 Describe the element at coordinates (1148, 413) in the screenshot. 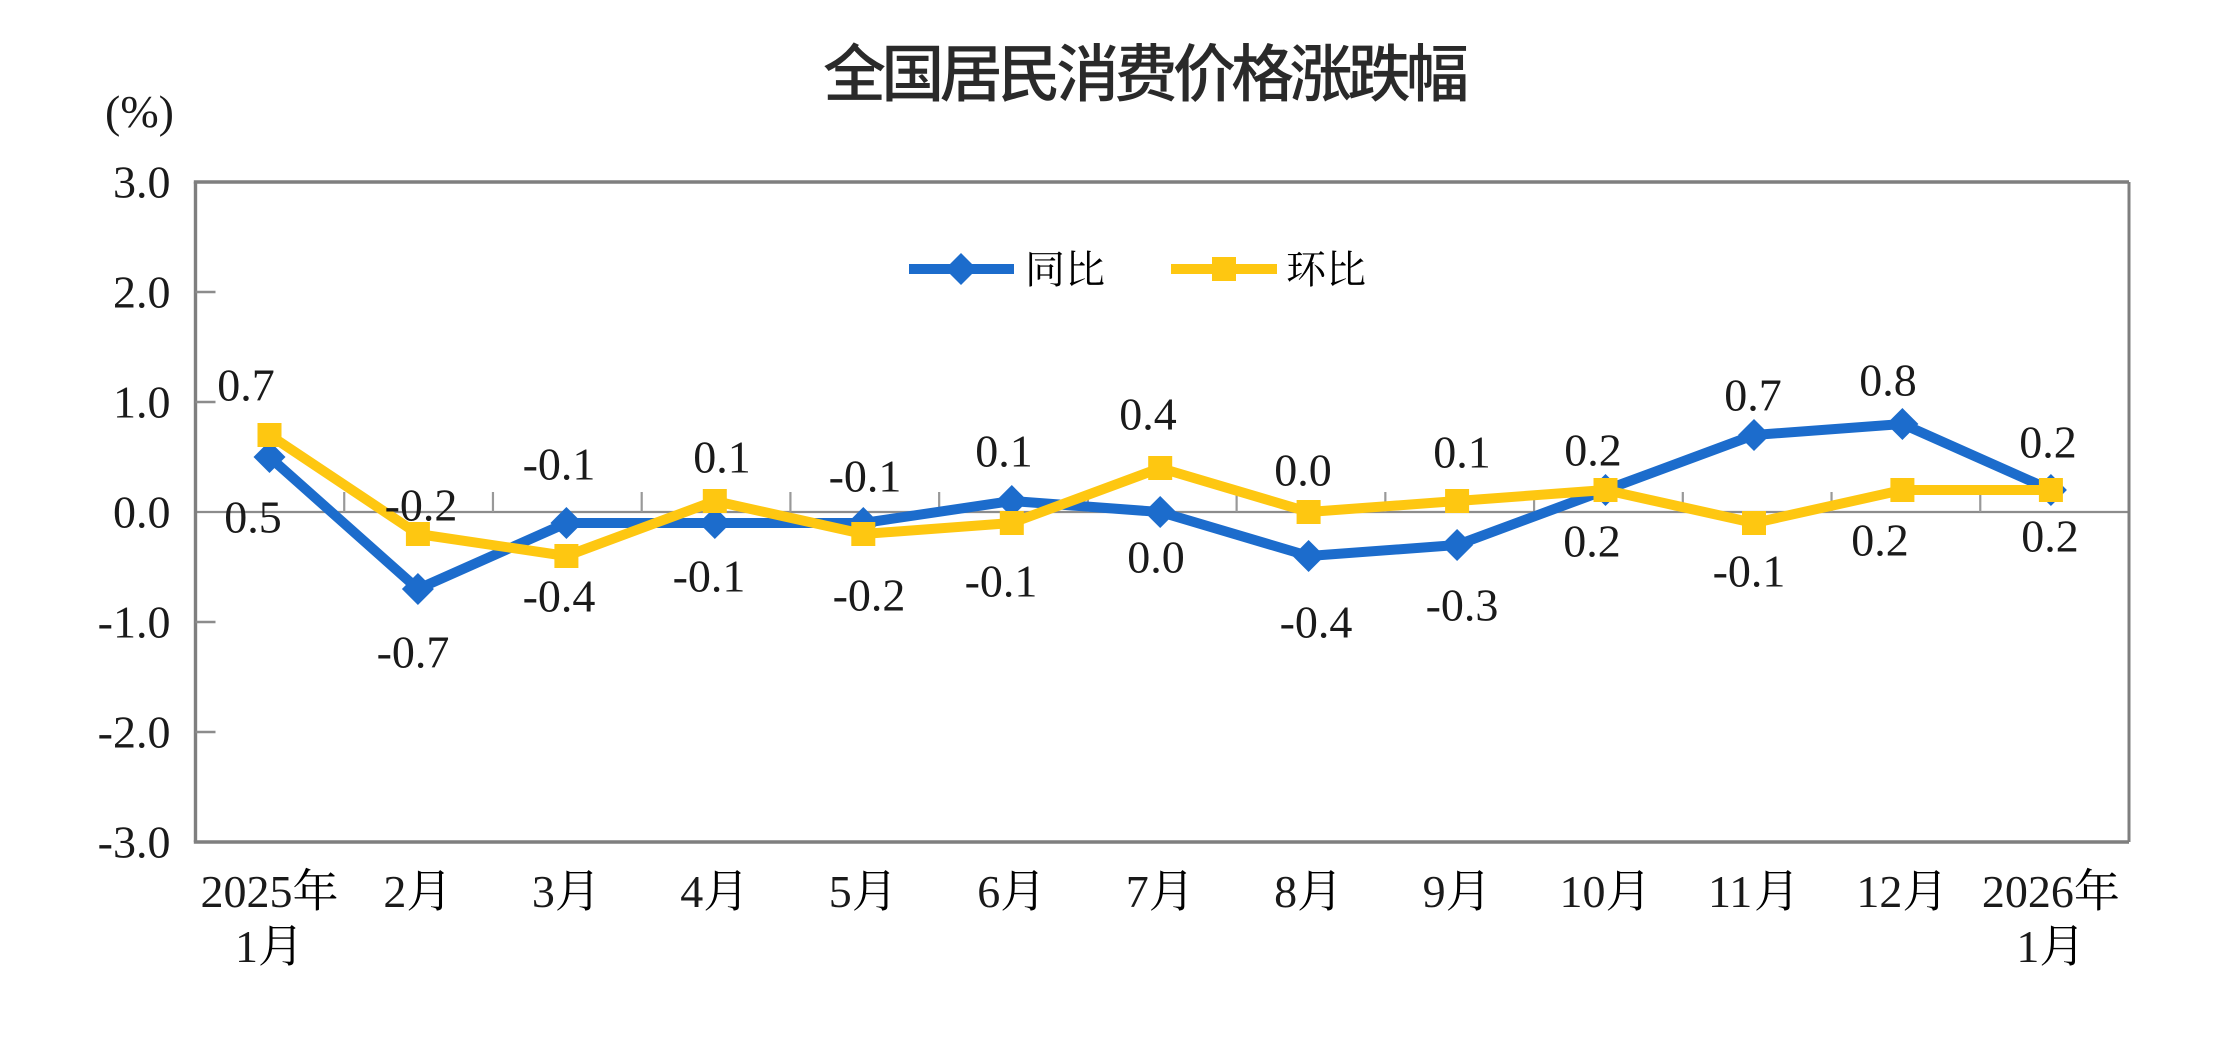

I see `svg-text: 0.4` at that location.